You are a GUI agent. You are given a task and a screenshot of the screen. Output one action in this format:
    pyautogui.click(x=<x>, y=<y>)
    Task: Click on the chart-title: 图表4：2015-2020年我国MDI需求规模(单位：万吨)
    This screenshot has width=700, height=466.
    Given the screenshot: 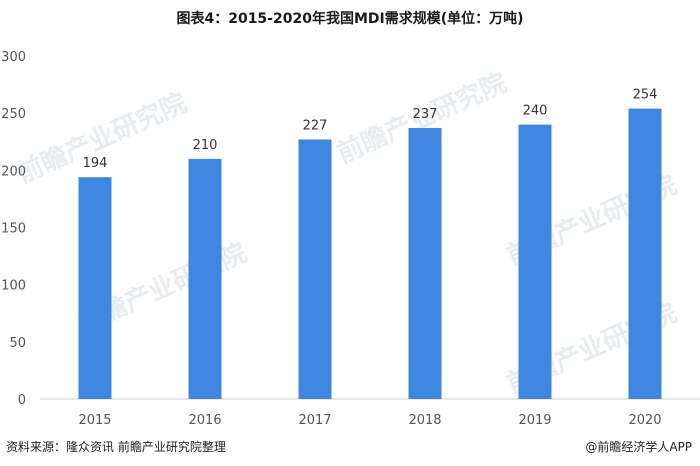 What is the action you would take?
    pyautogui.click(x=350, y=19)
    